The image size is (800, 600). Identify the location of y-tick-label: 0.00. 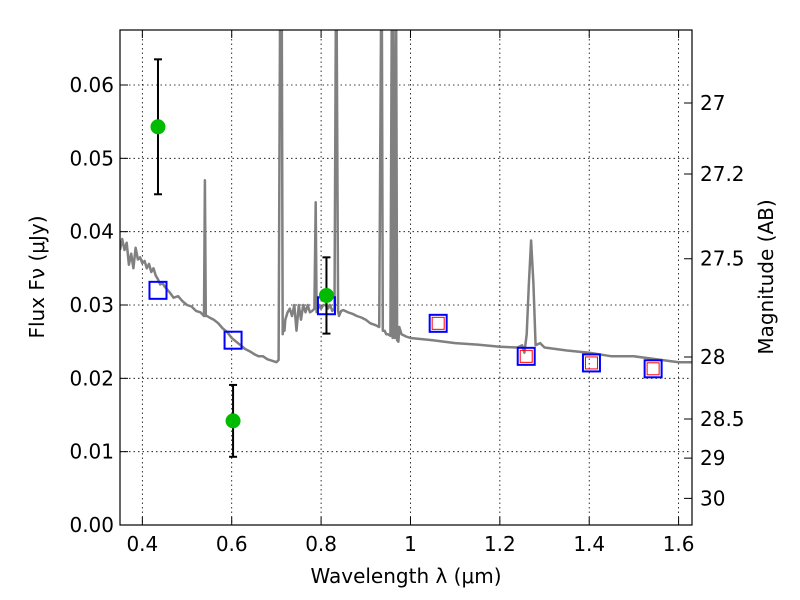
(91, 525).